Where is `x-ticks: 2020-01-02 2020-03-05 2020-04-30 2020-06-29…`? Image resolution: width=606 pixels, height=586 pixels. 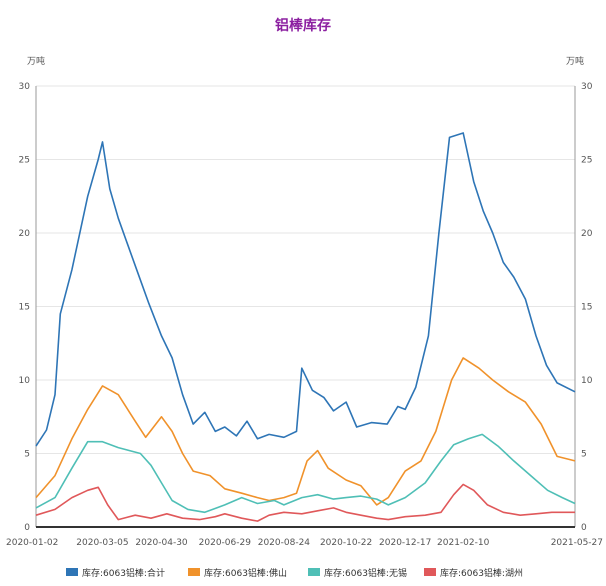
x-ticks: 2020-01-02 2020-03-05 2020-04-30 2020-06-29… is located at coordinates (304, 543).